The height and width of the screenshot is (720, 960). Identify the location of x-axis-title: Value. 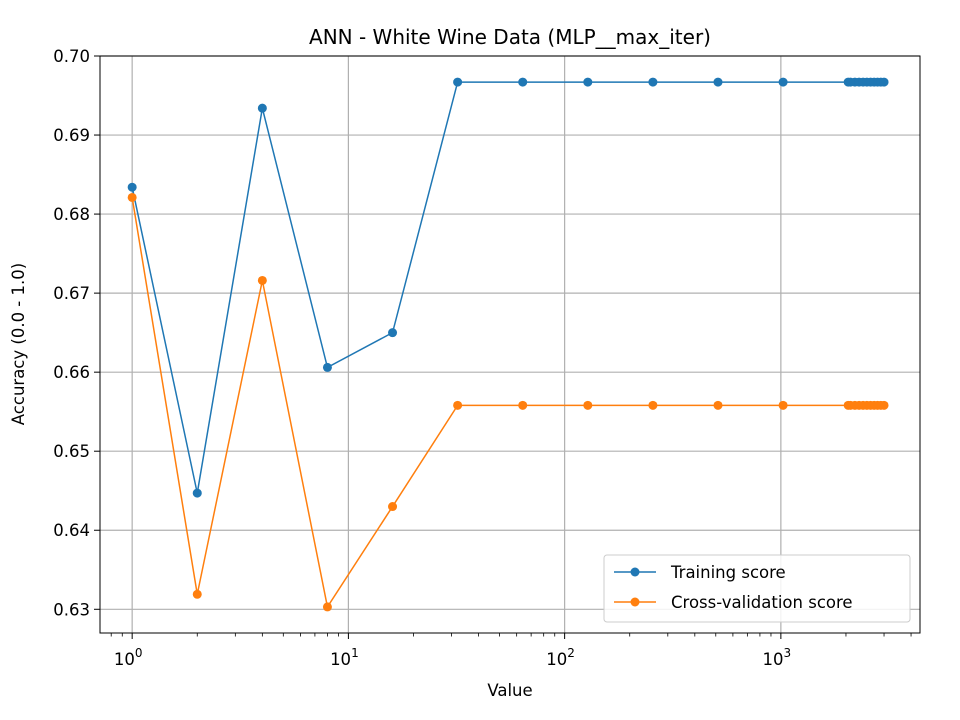
(509, 690).